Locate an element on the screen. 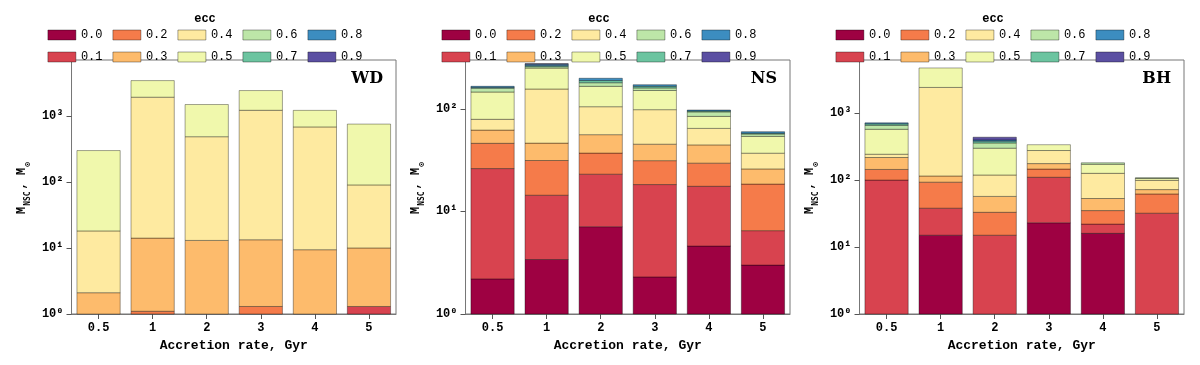 Image resolution: width=1200 pixels, height=365 pixels. text: WD is located at coordinates (367, 77).